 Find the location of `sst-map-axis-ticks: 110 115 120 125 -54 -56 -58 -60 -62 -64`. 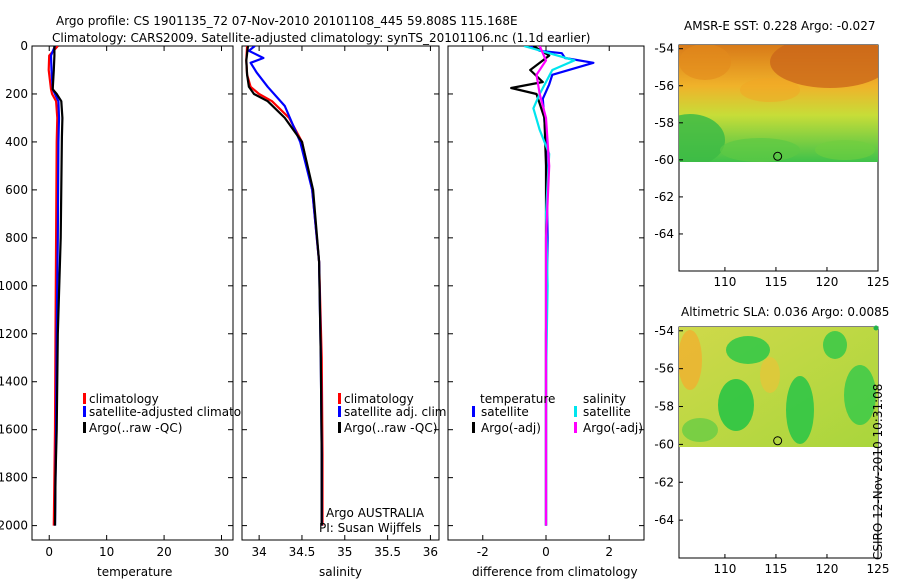

sst-map-axis-ticks: 110 115 120 125 -54 -56 -58 -60 -62 -64 is located at coordinates (771, 165).